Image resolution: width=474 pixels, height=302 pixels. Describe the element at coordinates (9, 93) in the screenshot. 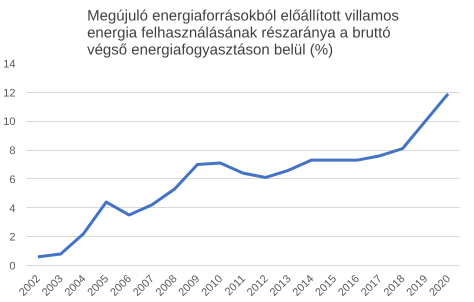

I see `y-tick-label: 12` at that location.